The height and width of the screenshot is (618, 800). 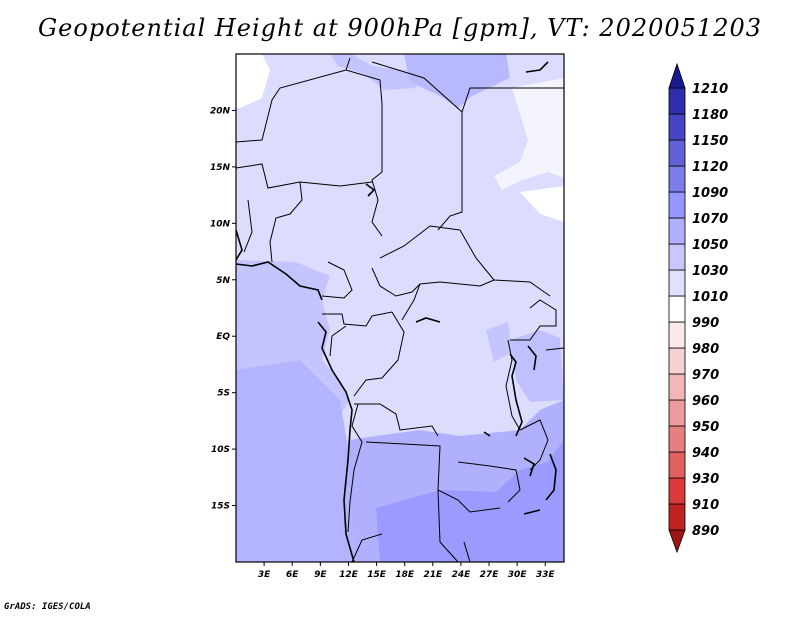 What do you see at coordinates (705, 453) in the screenshot?
I see `colorbar-label: 940` at bounding box center [705, 453].